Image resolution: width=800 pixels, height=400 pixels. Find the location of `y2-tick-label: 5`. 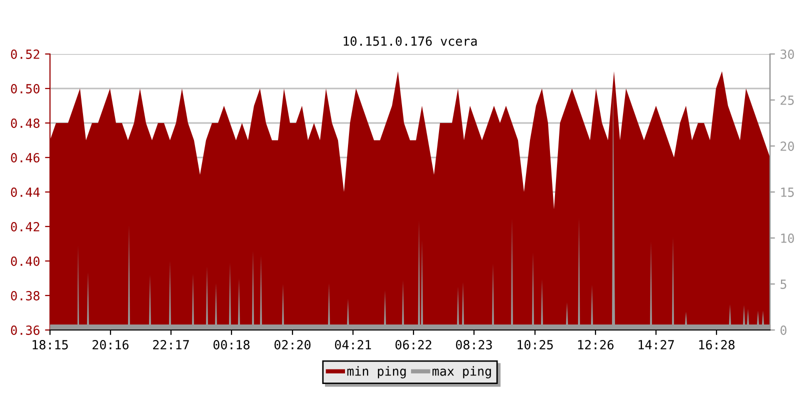

y2-tick-label: 5 is located at coordinates (783, 284).